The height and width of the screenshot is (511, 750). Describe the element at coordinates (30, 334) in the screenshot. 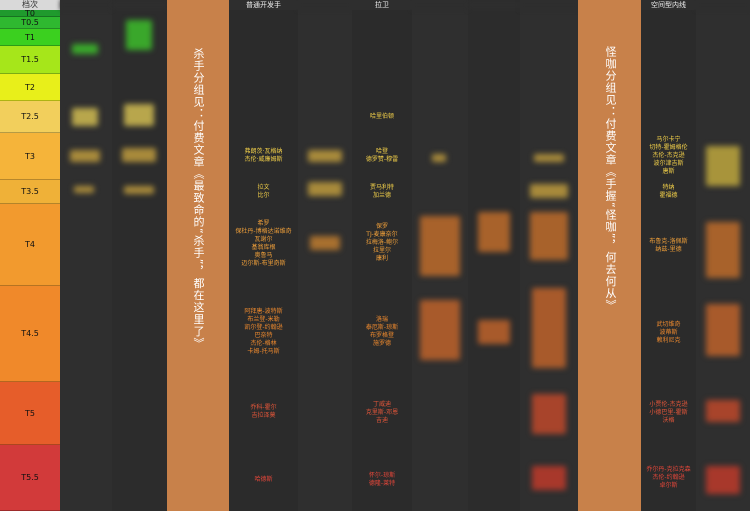

I see `tier-cell: T4.5` at that location.